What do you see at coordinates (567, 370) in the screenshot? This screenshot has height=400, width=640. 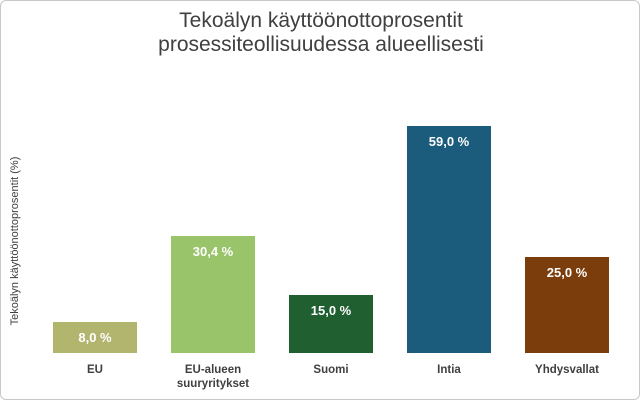 I see `x-tick-label: Yhdysvallat` at bounding box center [567, 370].